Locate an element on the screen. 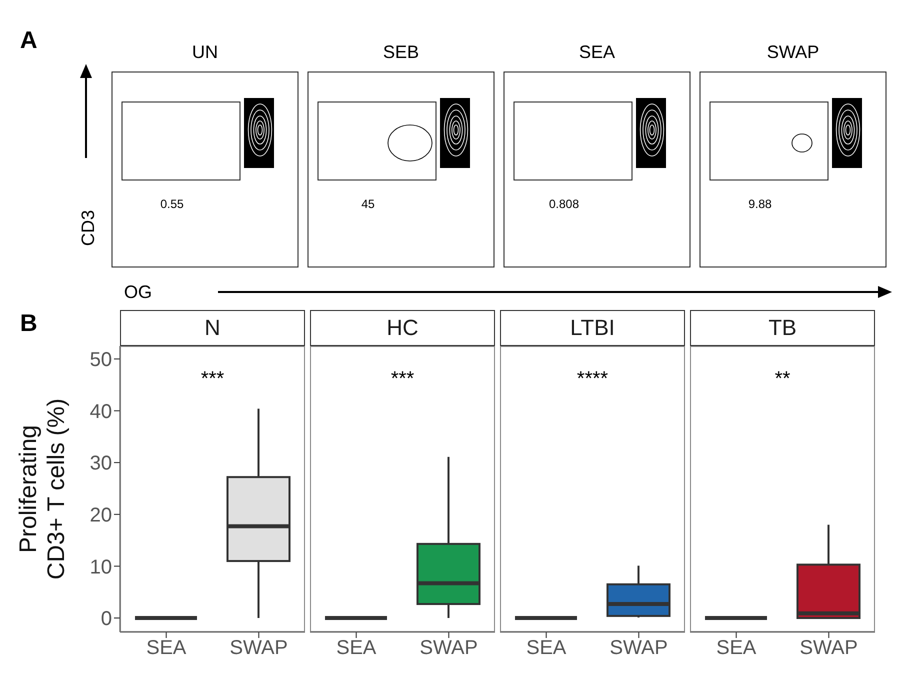 Image resolution: width=904 pixels, height=682 pixels. category-label: UN is located at coordinates (205, 52).